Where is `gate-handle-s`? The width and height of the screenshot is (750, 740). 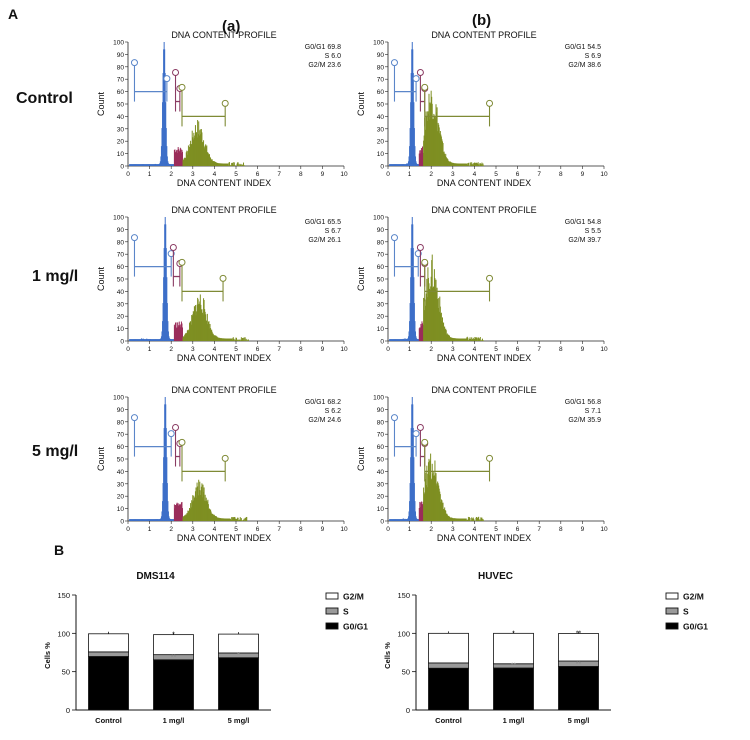
gate-handle-s is located at coordinates (420, 248).